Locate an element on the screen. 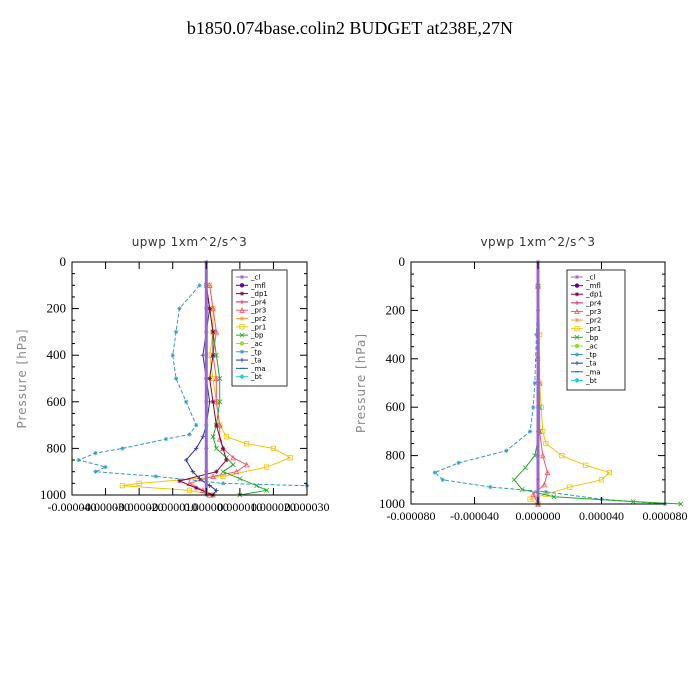  x-tick-label: 0.000030 is located at coordinates (307, 507).